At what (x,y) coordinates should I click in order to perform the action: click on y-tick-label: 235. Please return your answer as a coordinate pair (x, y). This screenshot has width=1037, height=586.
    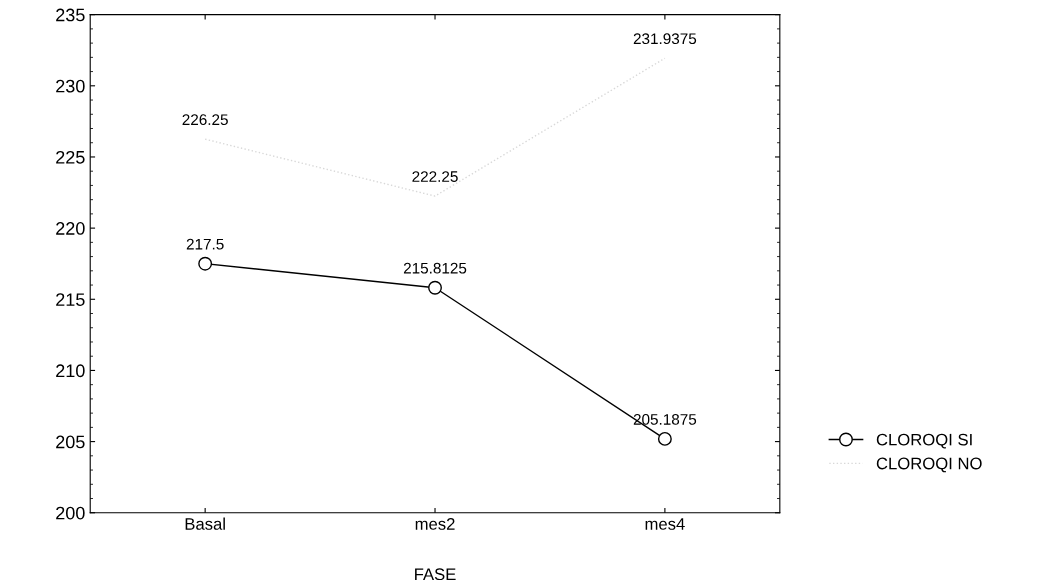
    Looking at the image, I should click on (70, 15).